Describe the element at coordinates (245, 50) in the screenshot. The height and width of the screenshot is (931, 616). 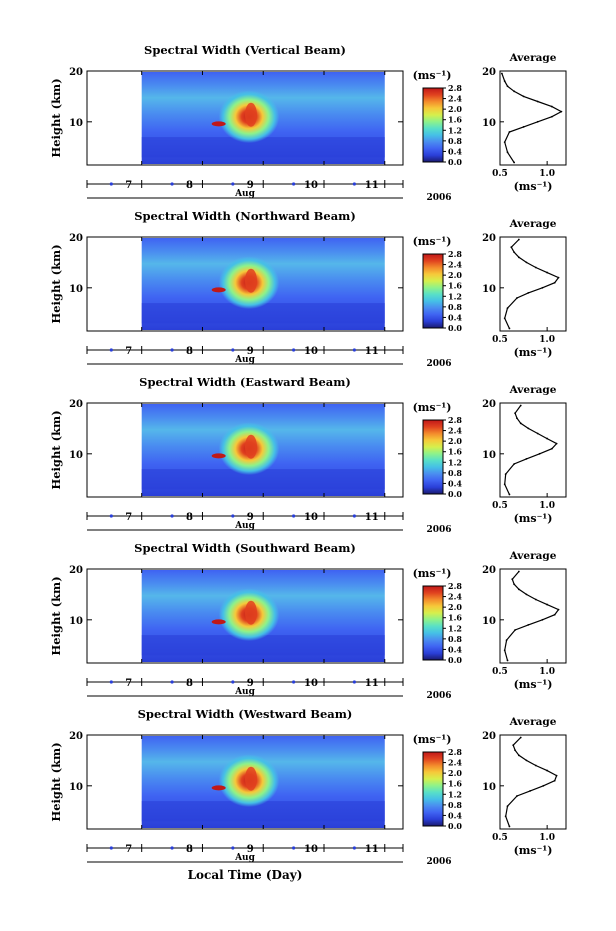
I see `panel-title: Spectral Width (Vertical Beam)` at that location.